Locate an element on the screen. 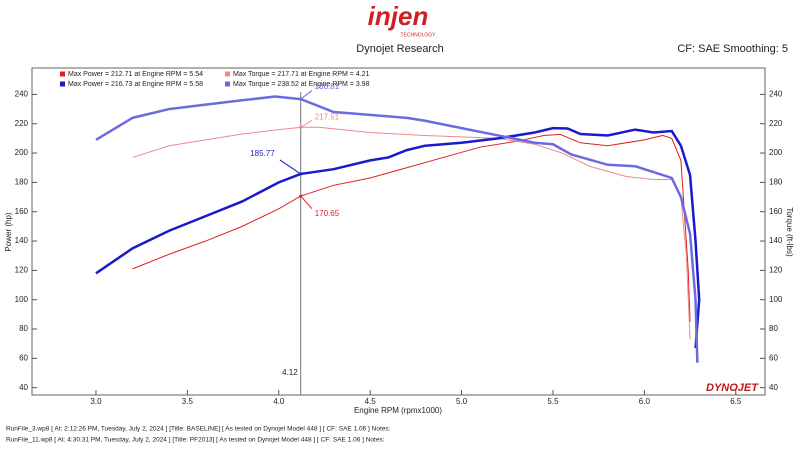 The image size is (800, 455). y-tick-label: 100 is located at coordinates (22, 299).